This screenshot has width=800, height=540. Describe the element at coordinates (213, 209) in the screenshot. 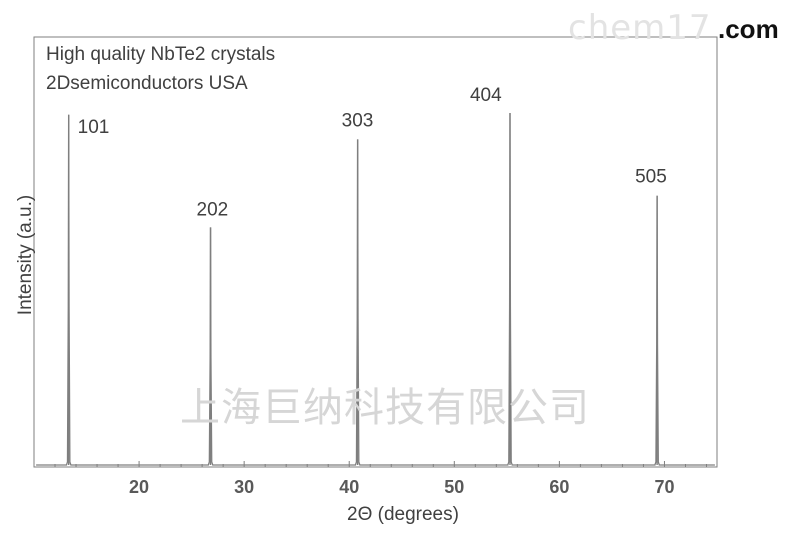

I see `peak-label-202: 202` at that location.